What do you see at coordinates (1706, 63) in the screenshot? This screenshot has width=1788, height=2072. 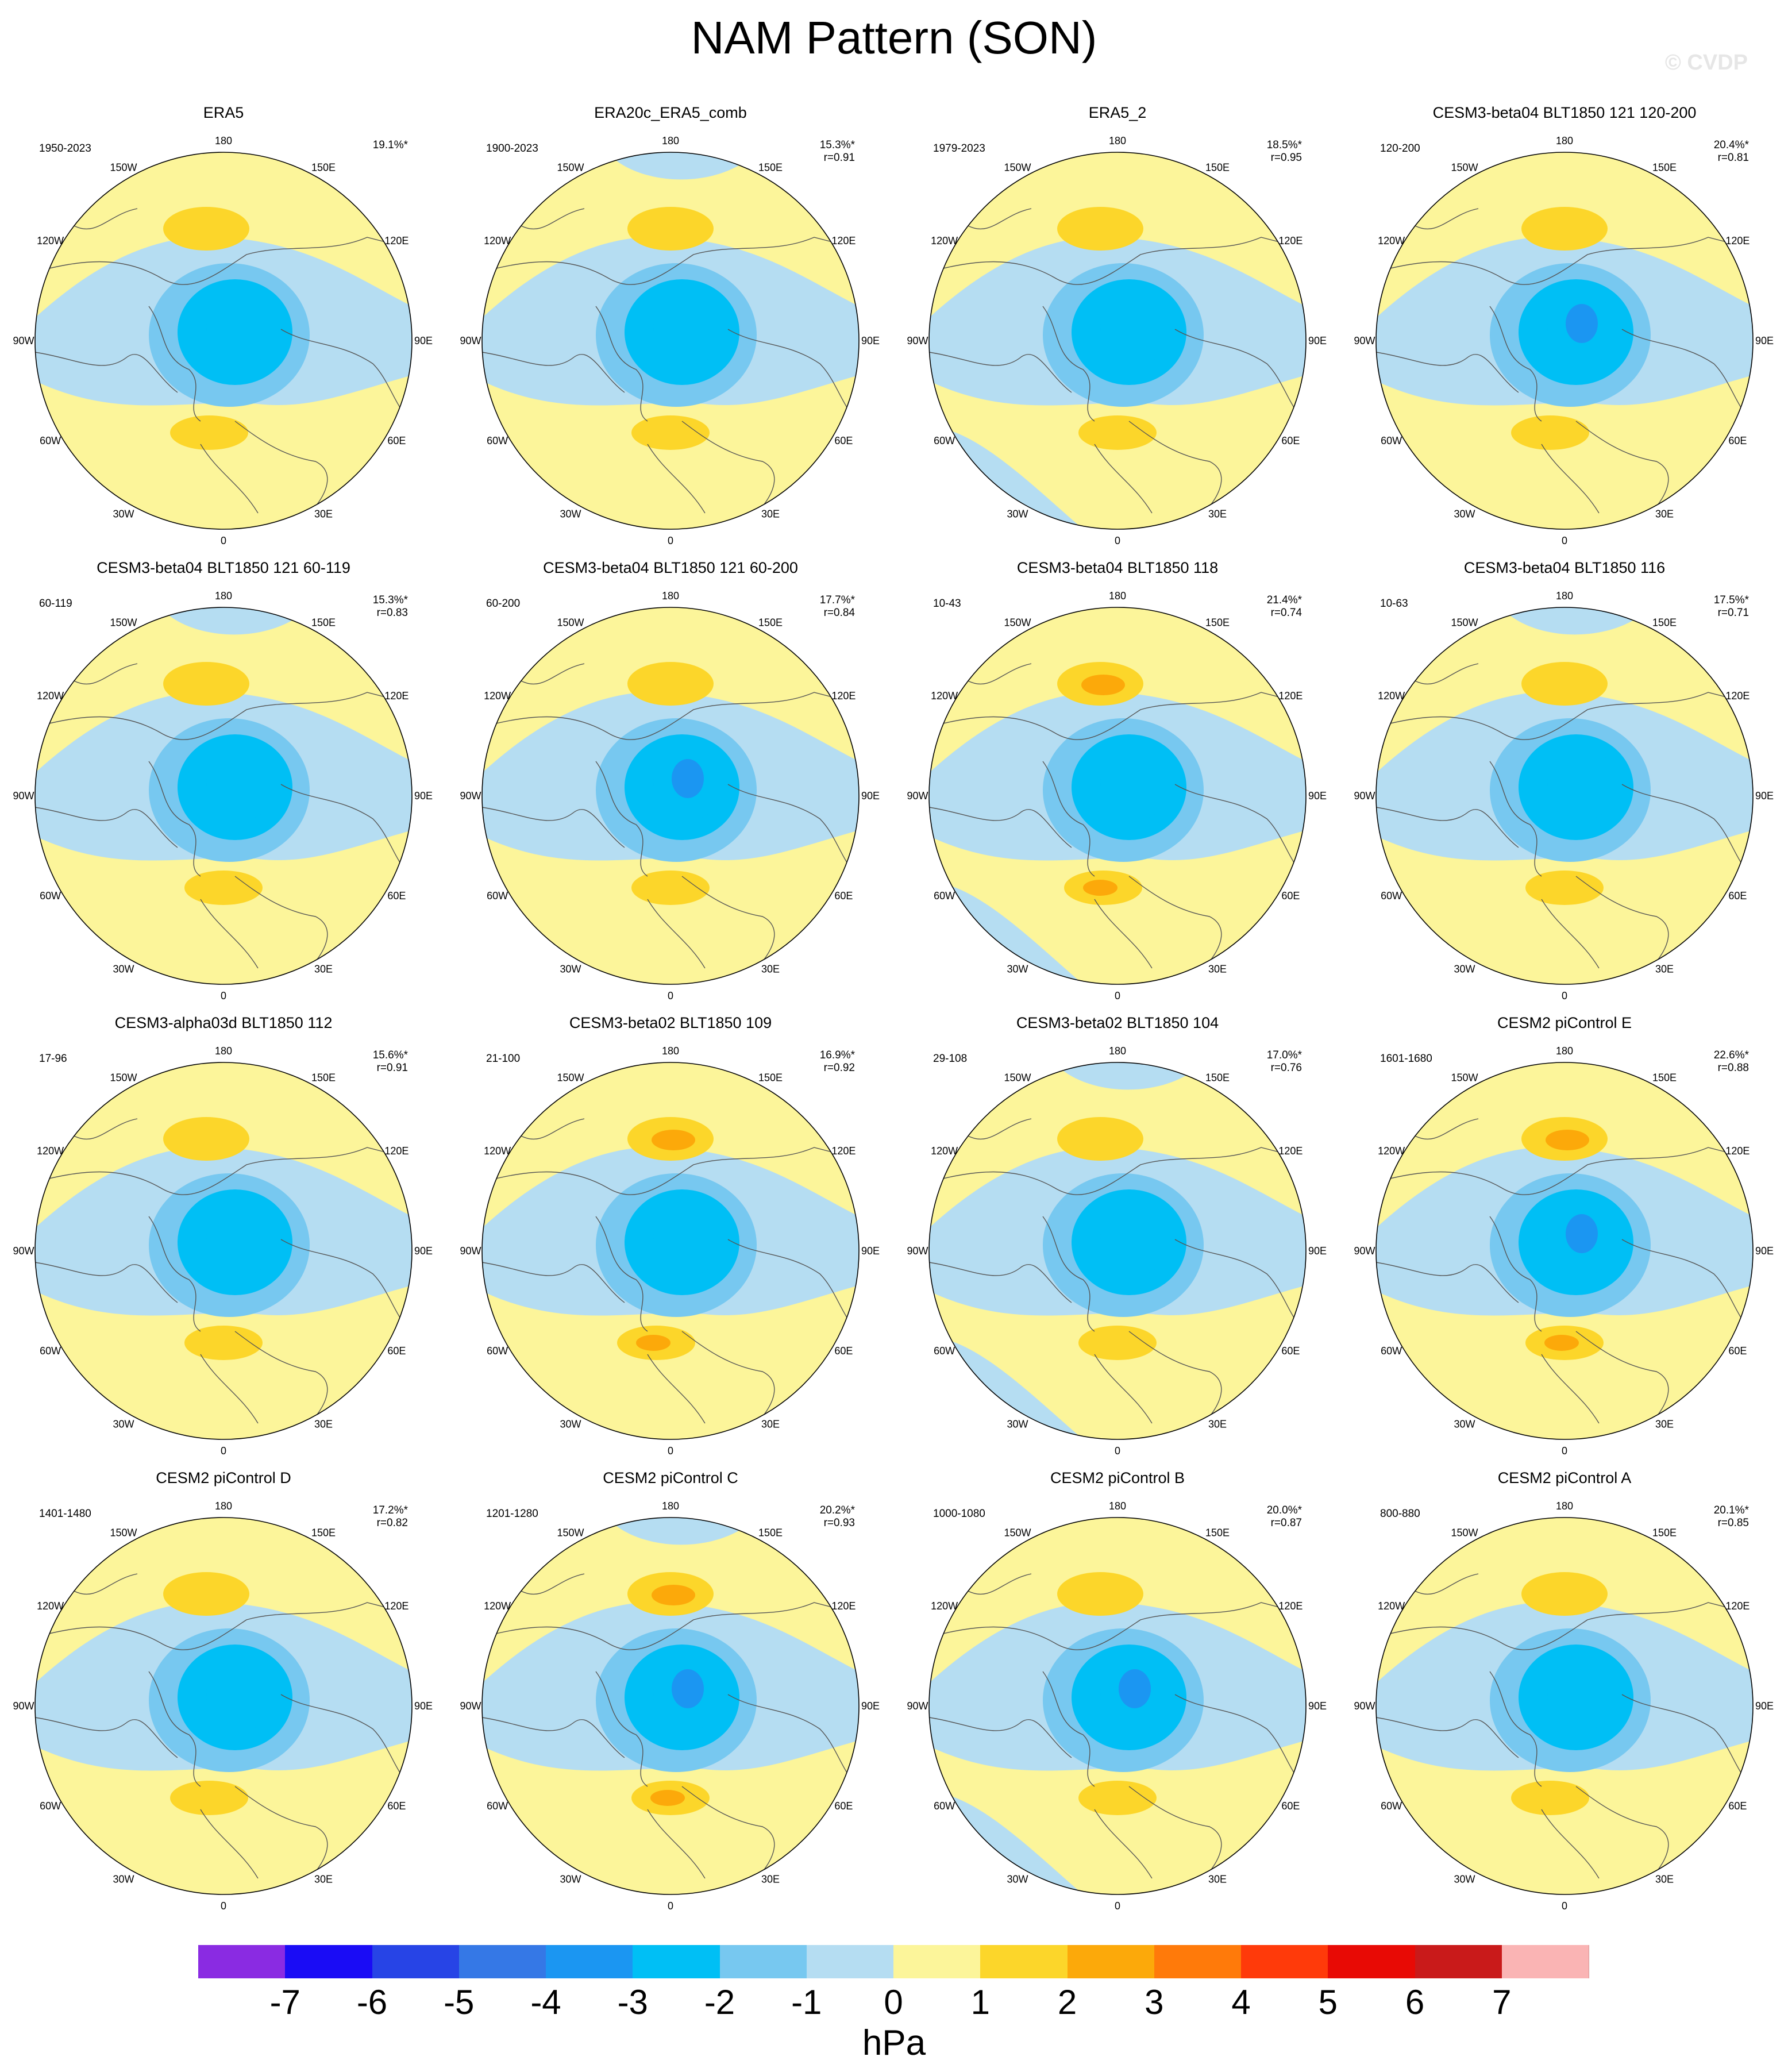 I see `watermark: © CVDP` at bounding box center [1706, 63].